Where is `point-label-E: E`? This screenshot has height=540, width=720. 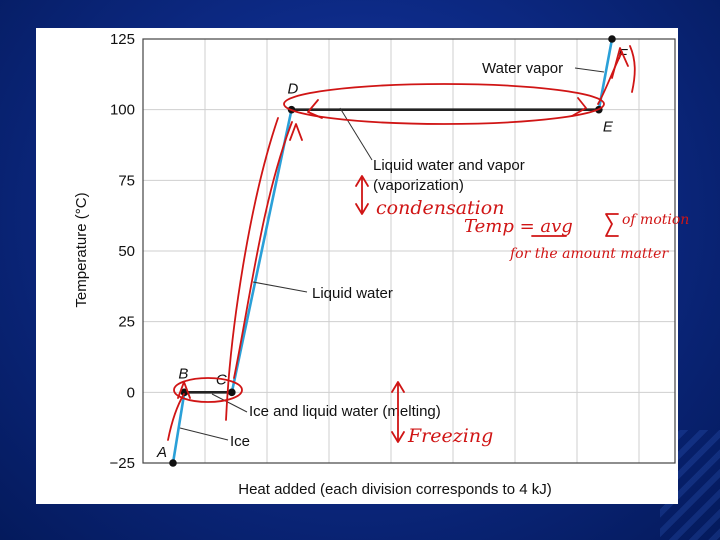
point-label-E: E is located at coordinates (608, 127).